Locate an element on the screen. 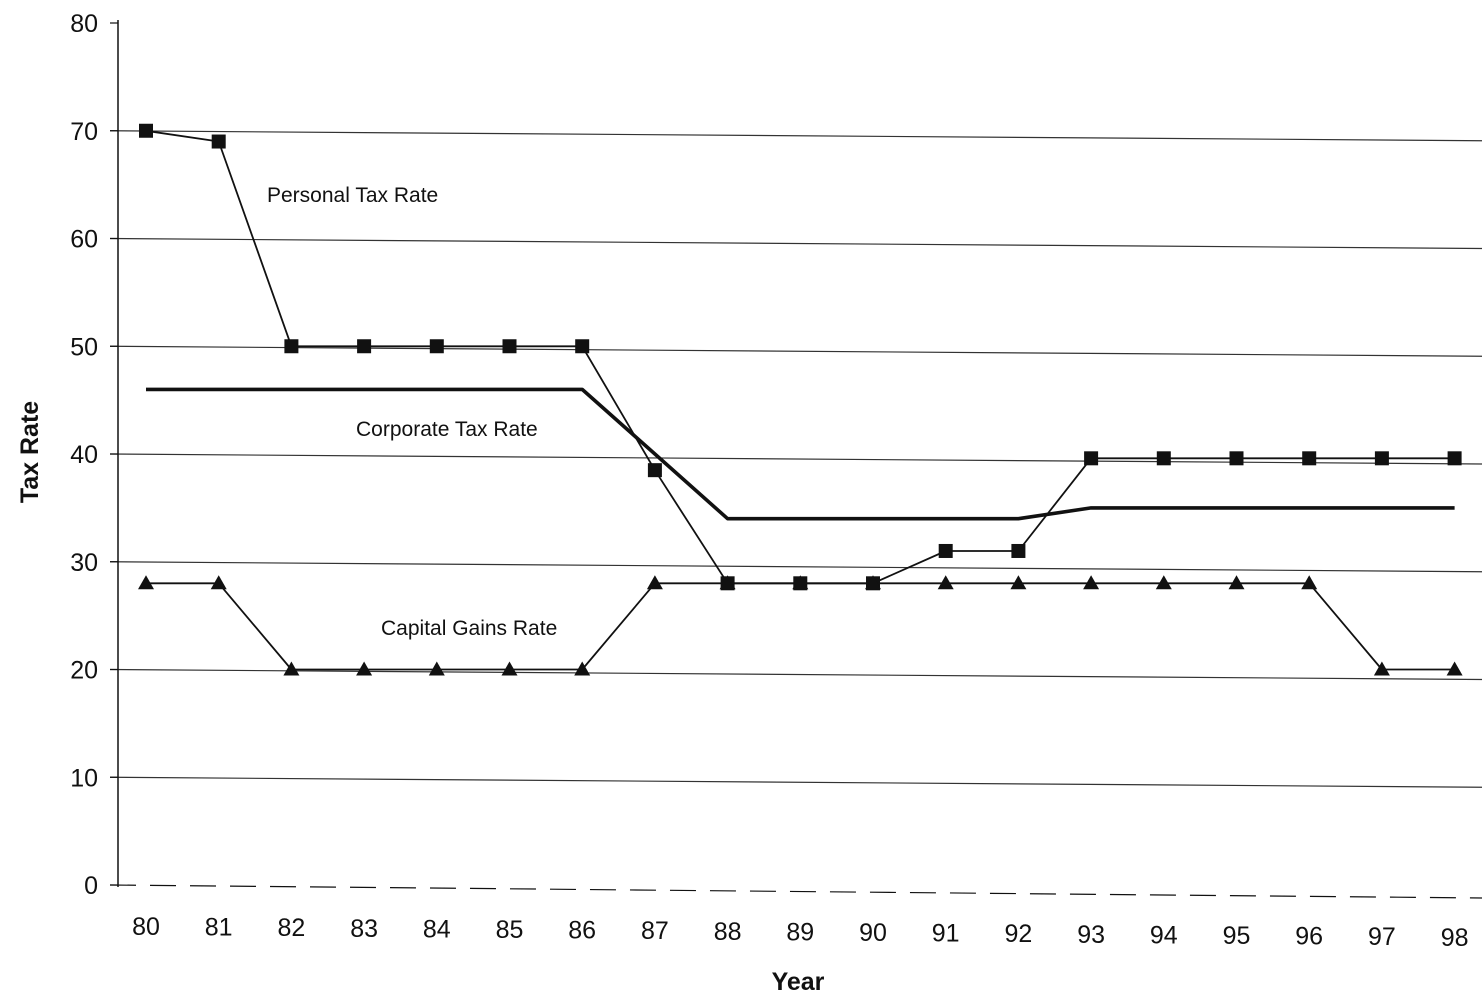 This screenshot has height=1005, width=1482. y-tick-label-70: 70 is located at coordinates (84, 132).